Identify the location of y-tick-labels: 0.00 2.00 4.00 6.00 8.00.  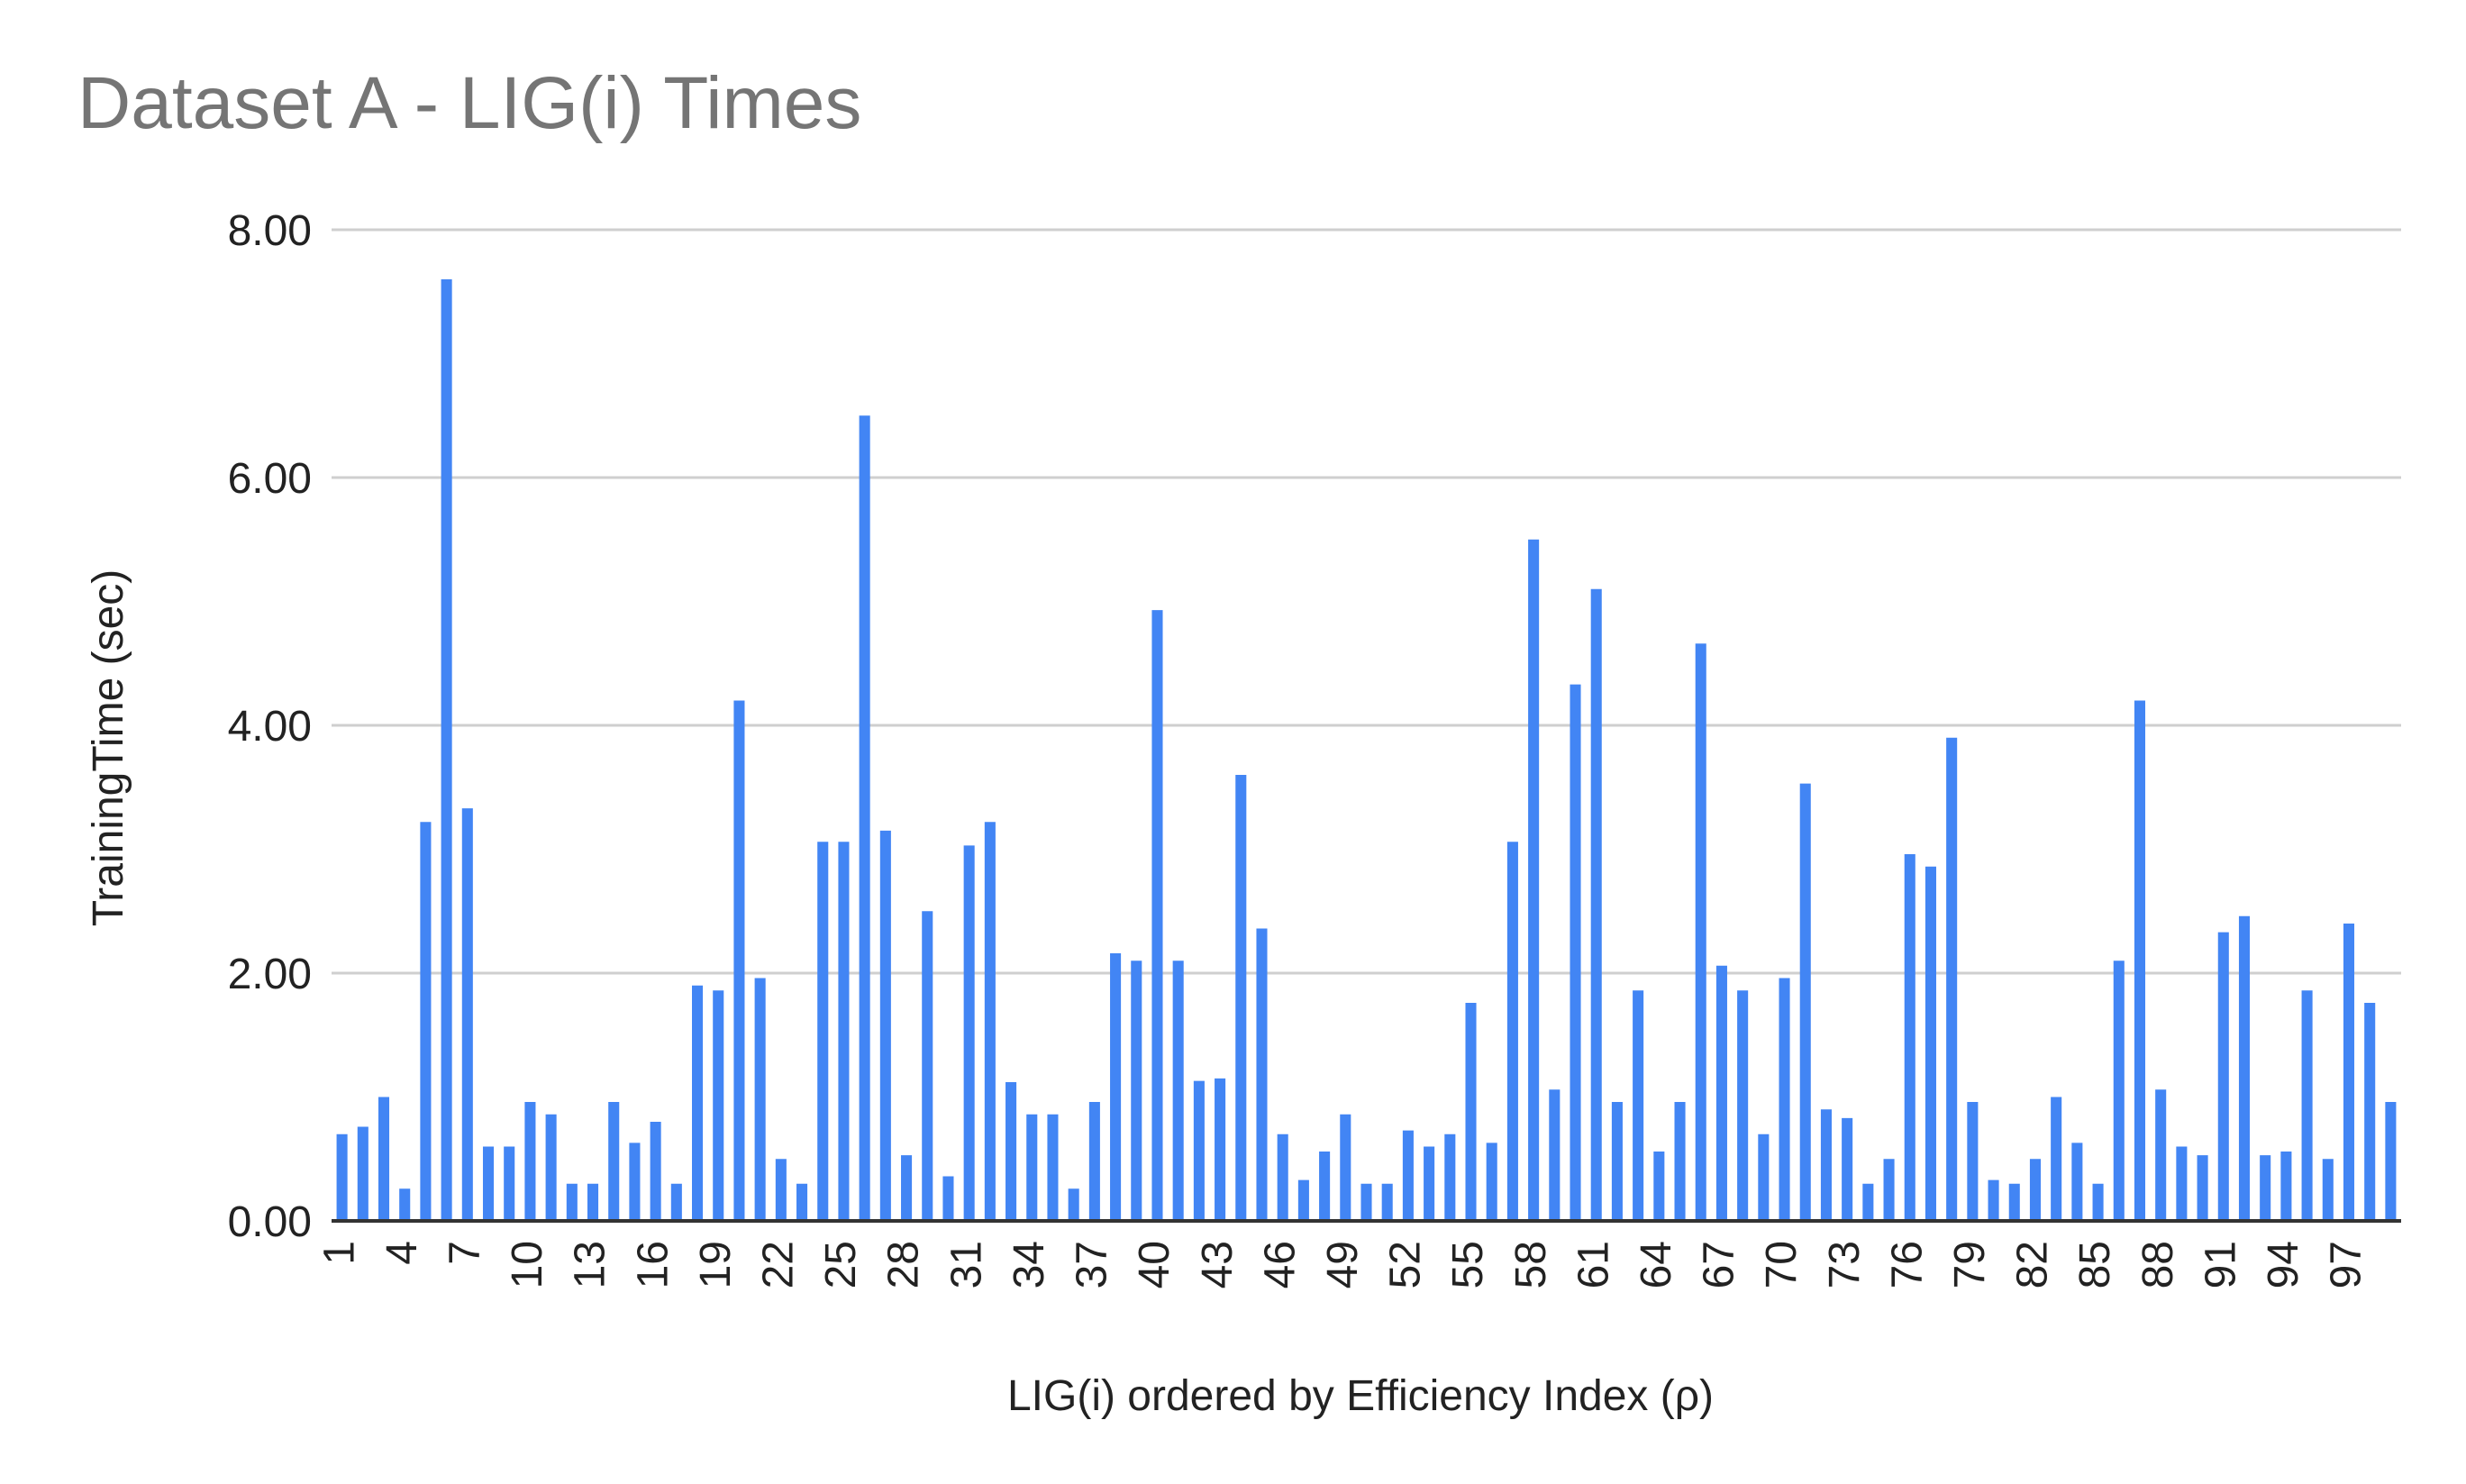
(270, 726).